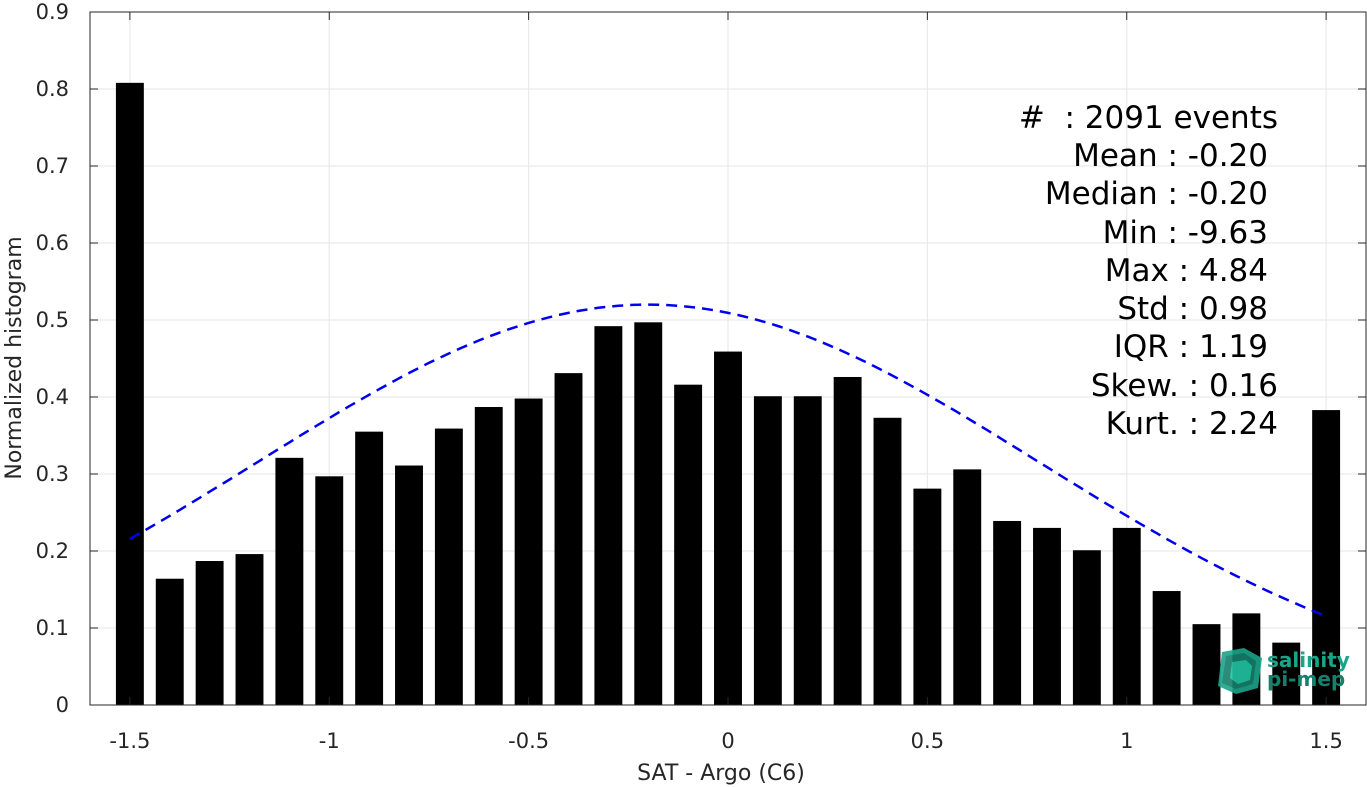 This screenshot has height=787, width=1367. I want to click on y-tick-label: 0.3, so click(52, 474).